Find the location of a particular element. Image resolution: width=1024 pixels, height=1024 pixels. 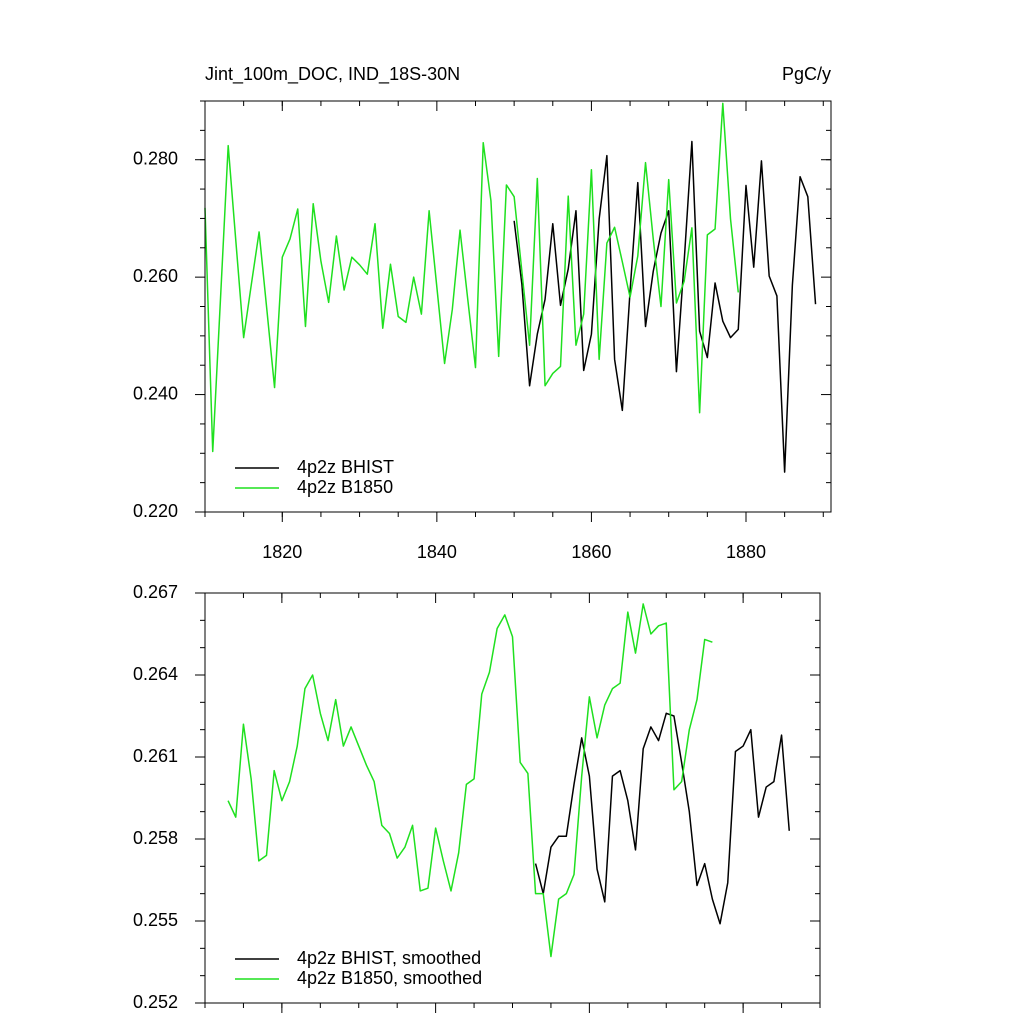

chart-title: Jint_100m_DOC, IND_18S-30N is located at coordinates (332, 74).